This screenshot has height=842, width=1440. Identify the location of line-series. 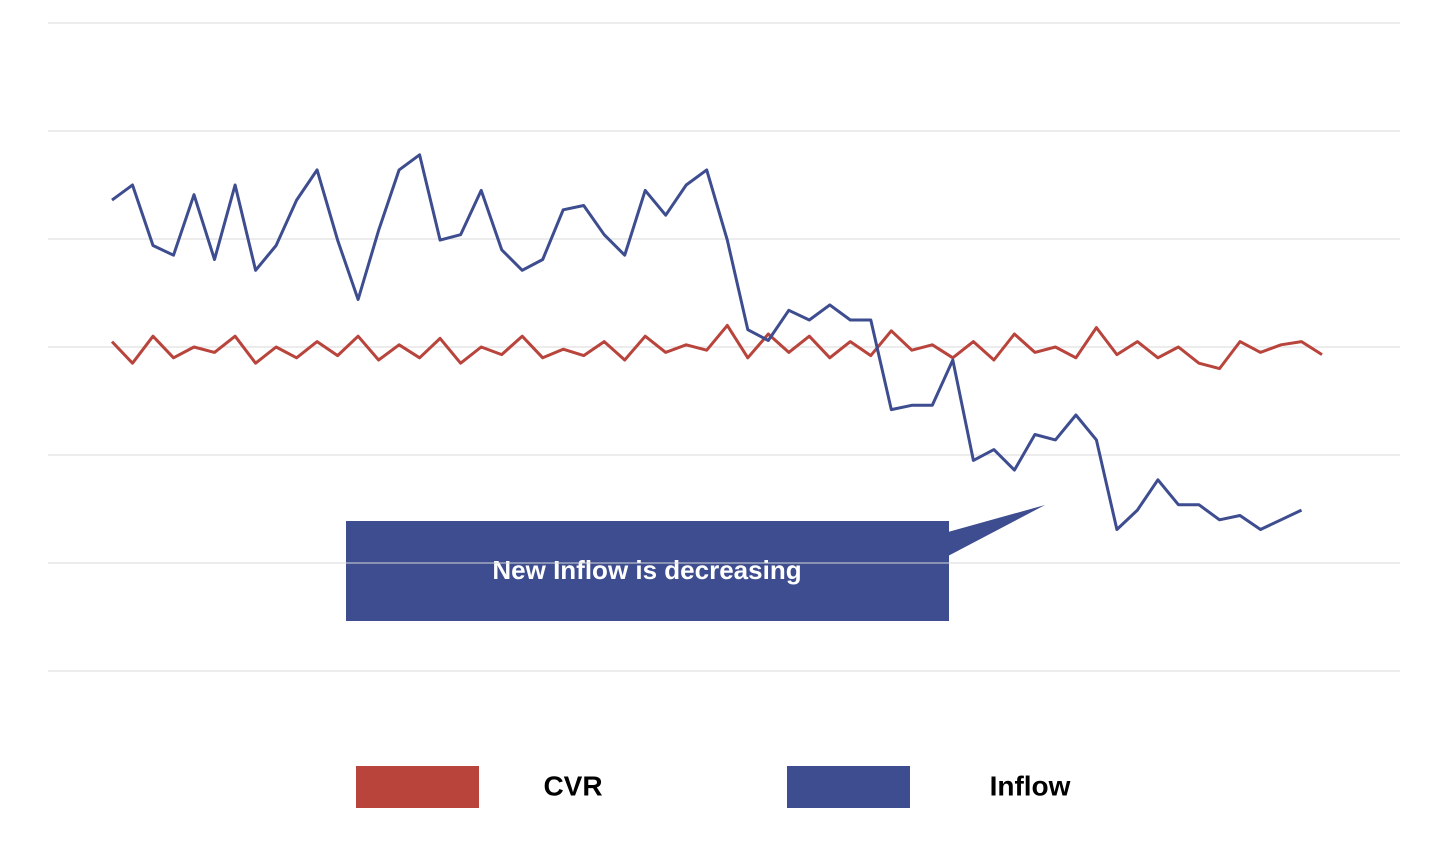
(716, 347).